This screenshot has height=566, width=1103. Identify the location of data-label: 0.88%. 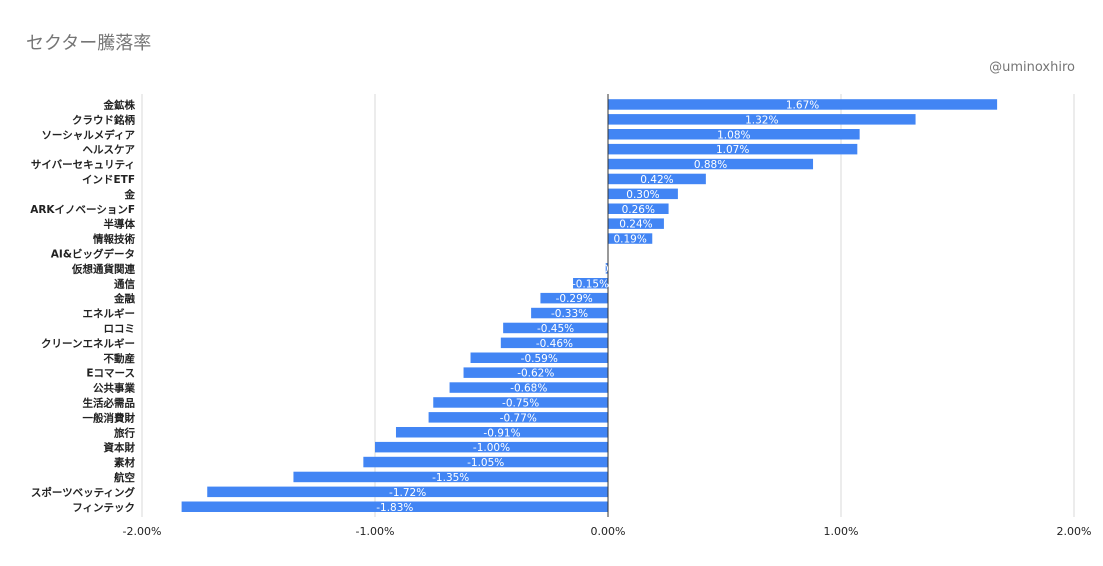
(710, 165).